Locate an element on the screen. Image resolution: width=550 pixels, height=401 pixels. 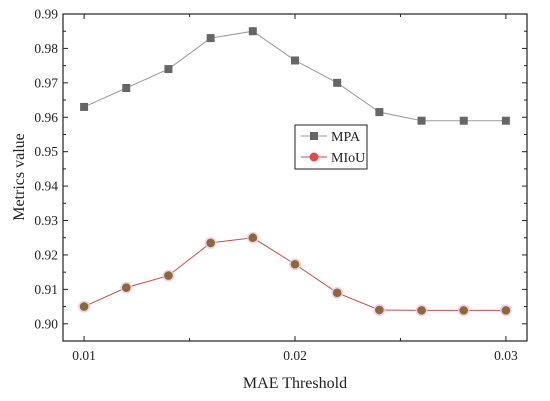
y-tick-label: 0.99 is located at coordinates (46, 14).